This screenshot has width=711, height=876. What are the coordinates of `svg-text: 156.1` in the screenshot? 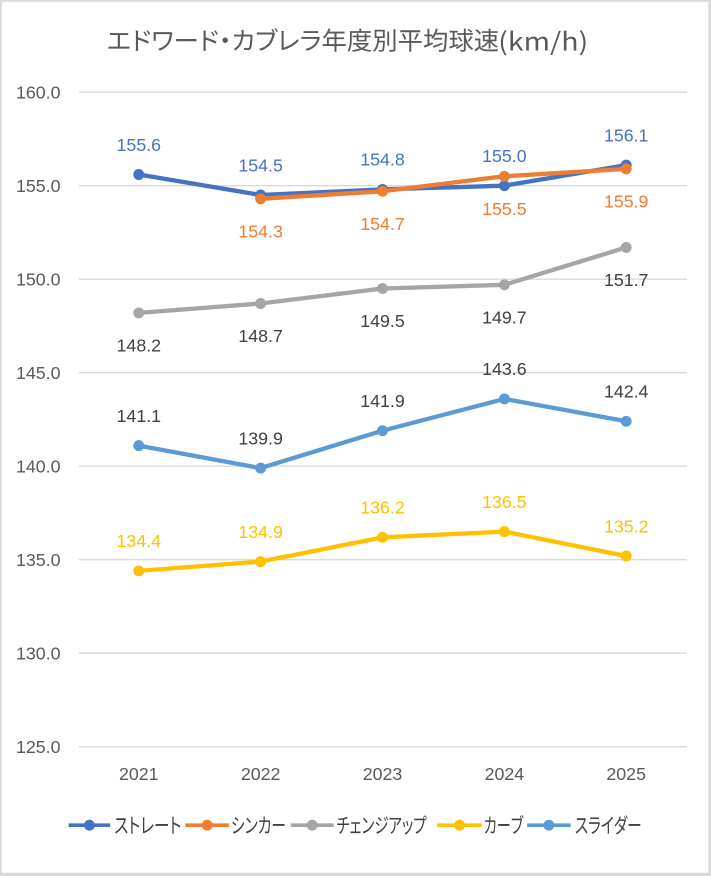 It's located at (626, 135).